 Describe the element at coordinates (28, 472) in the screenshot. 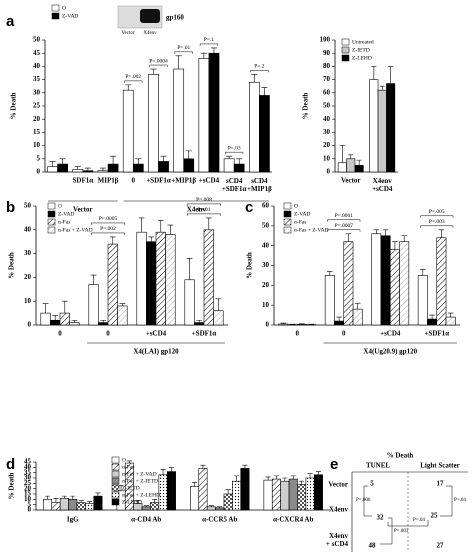

I see `y-tick-label: 35` at that location.